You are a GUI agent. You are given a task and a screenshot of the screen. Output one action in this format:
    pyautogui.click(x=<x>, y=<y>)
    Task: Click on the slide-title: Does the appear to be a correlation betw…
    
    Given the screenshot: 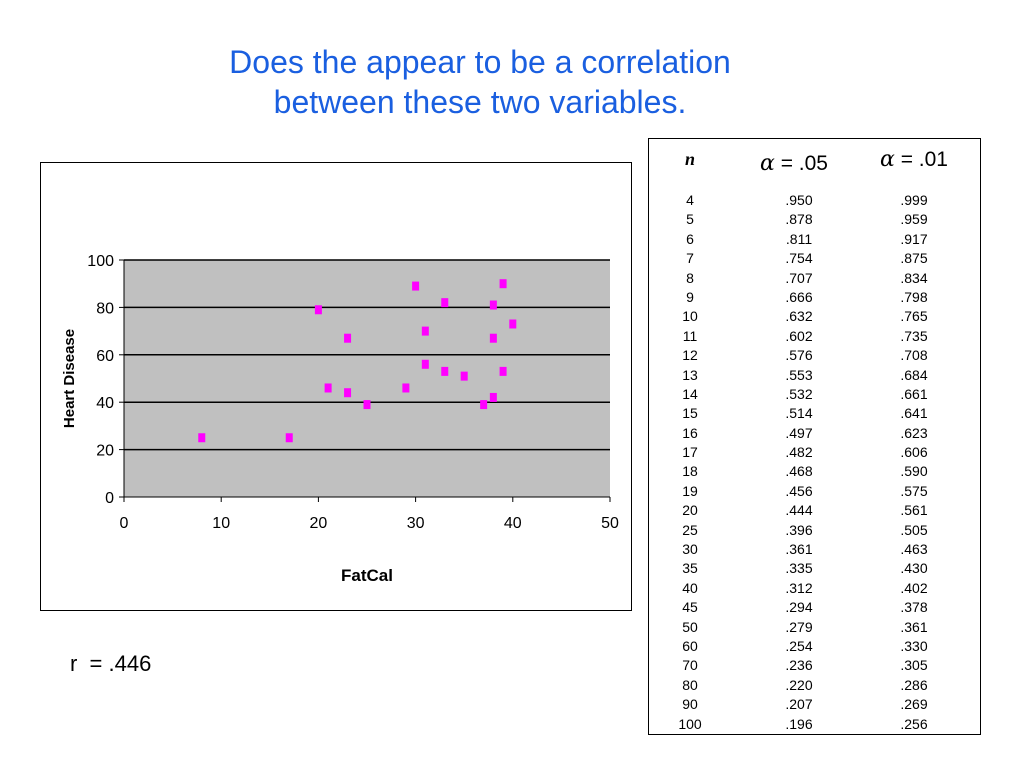 What is the action you would take?
    pyautogui.click(x=480, y=82)
    